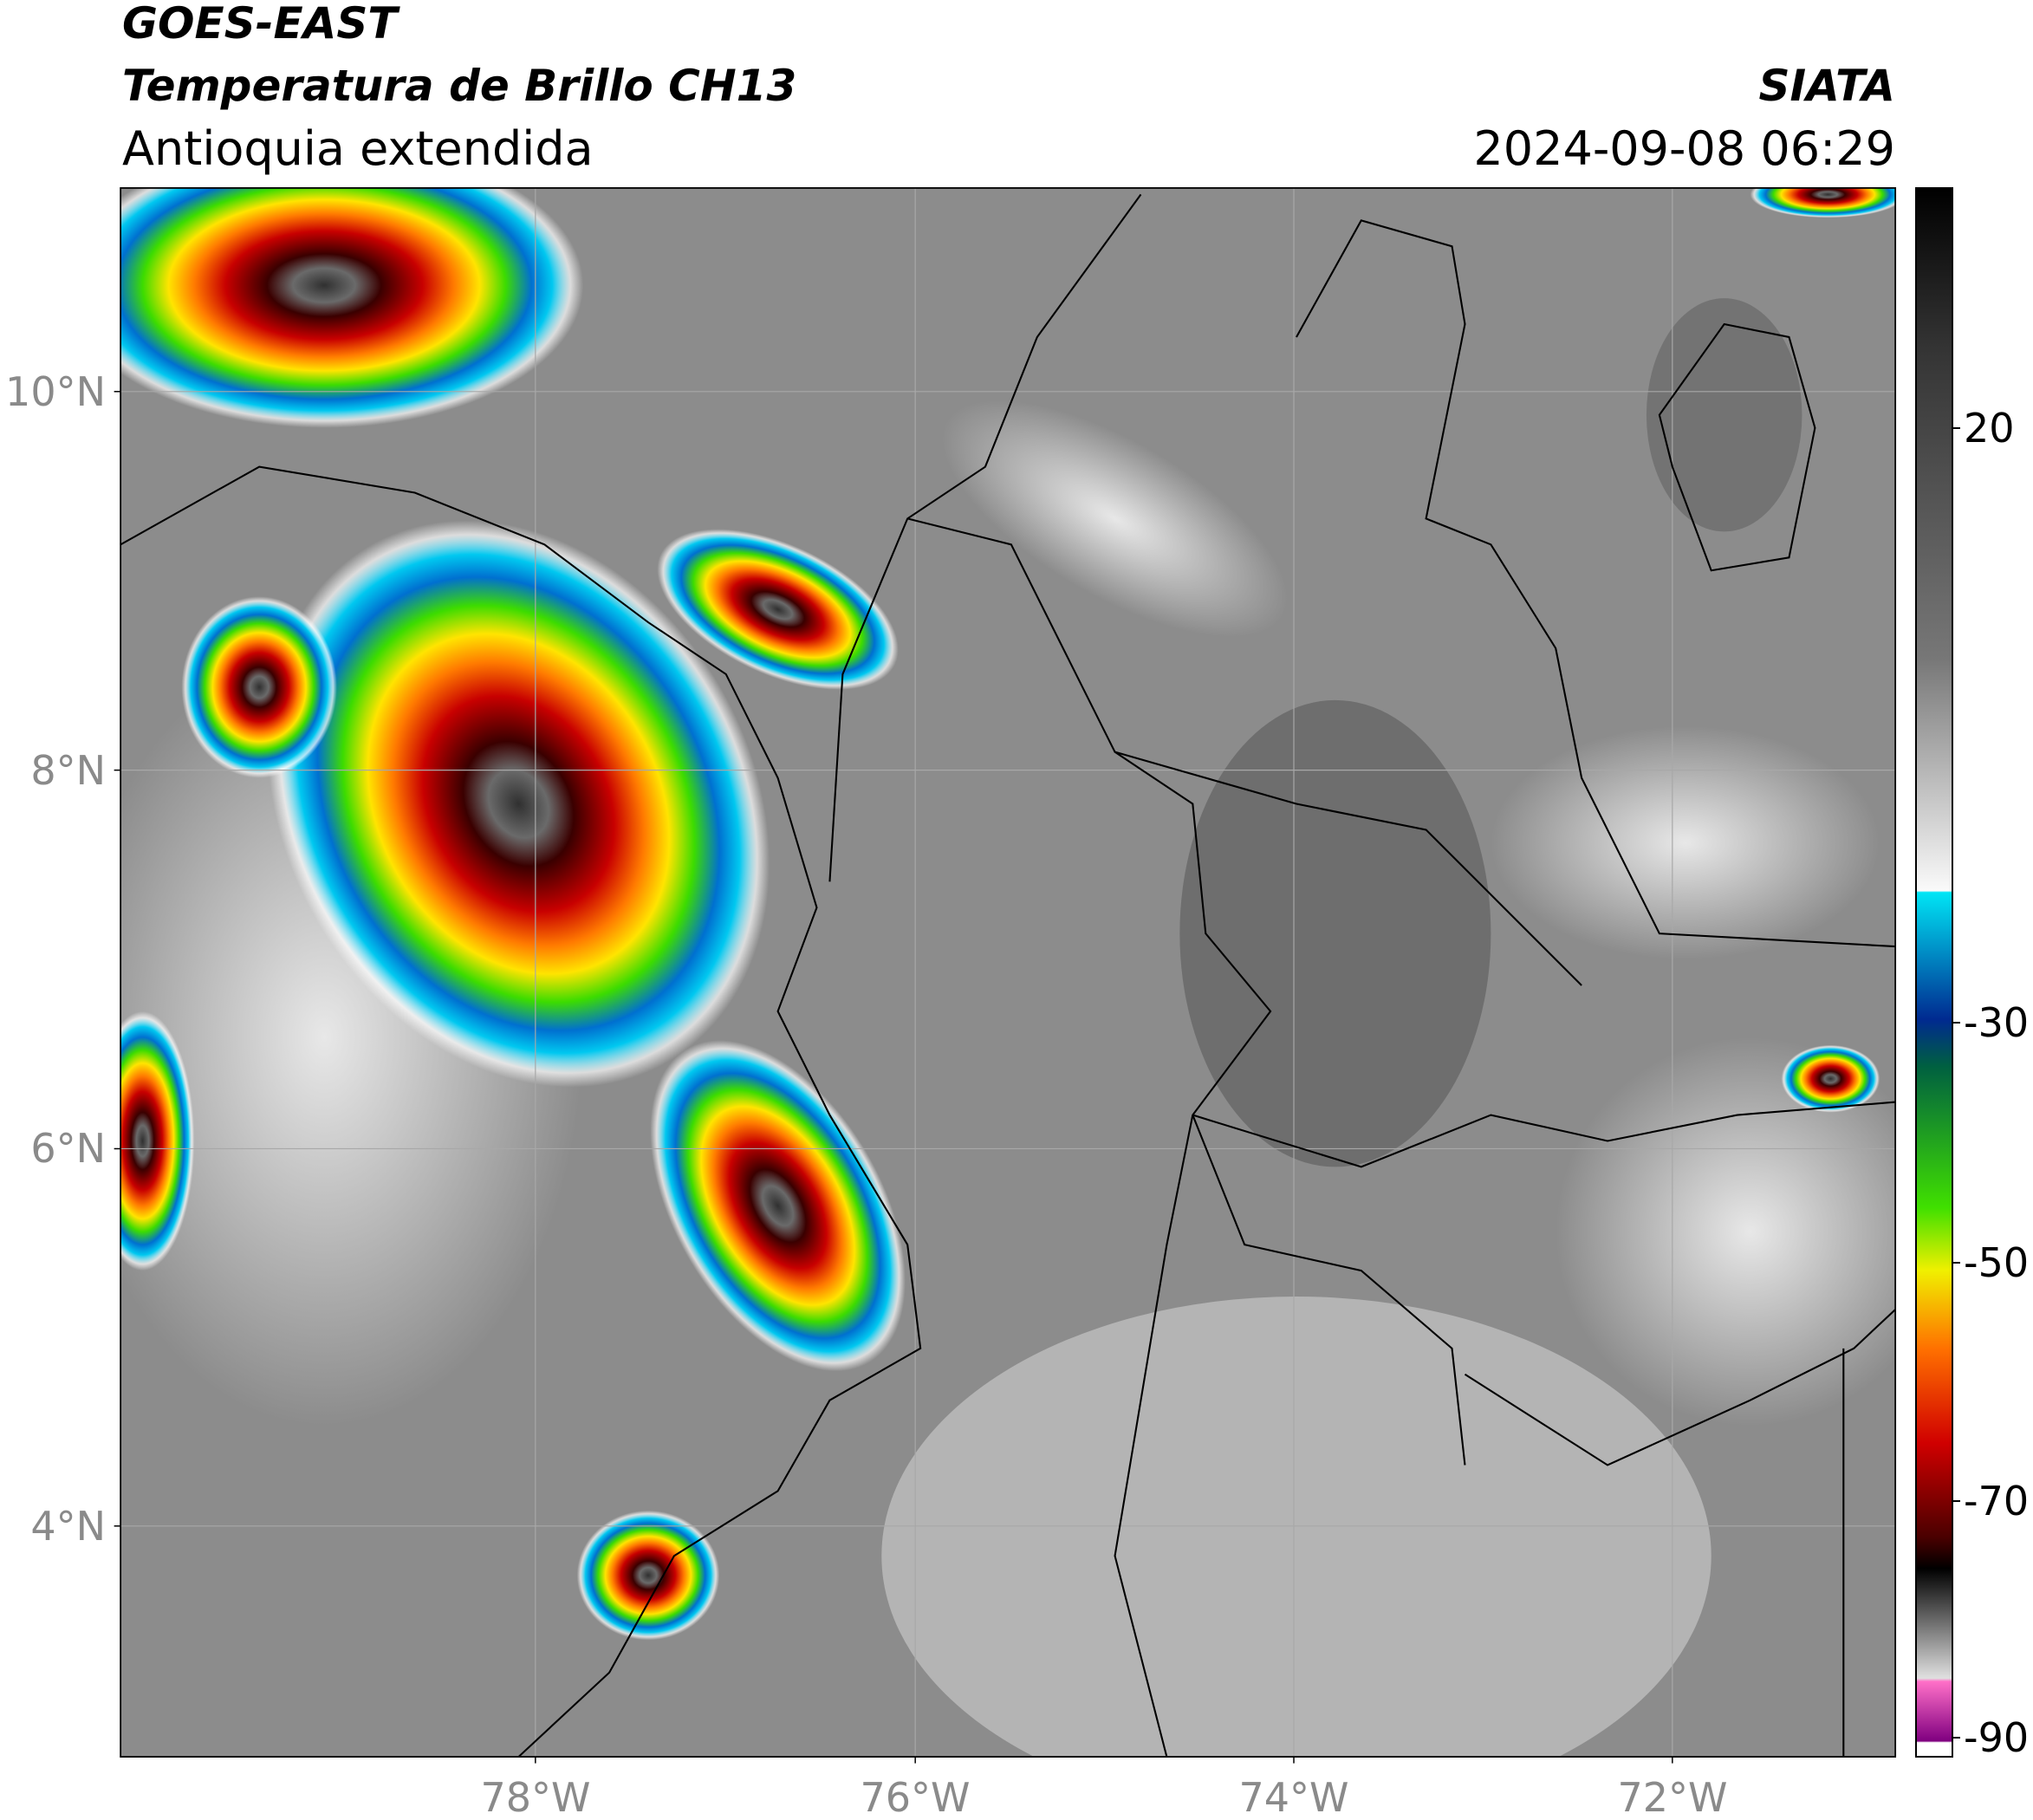 Image resolution: width=2033 pixels, height=1820 pixels. Describe the element at coordinates (1827, 86) in the screenshot. I see `source: SIATA` at that location.